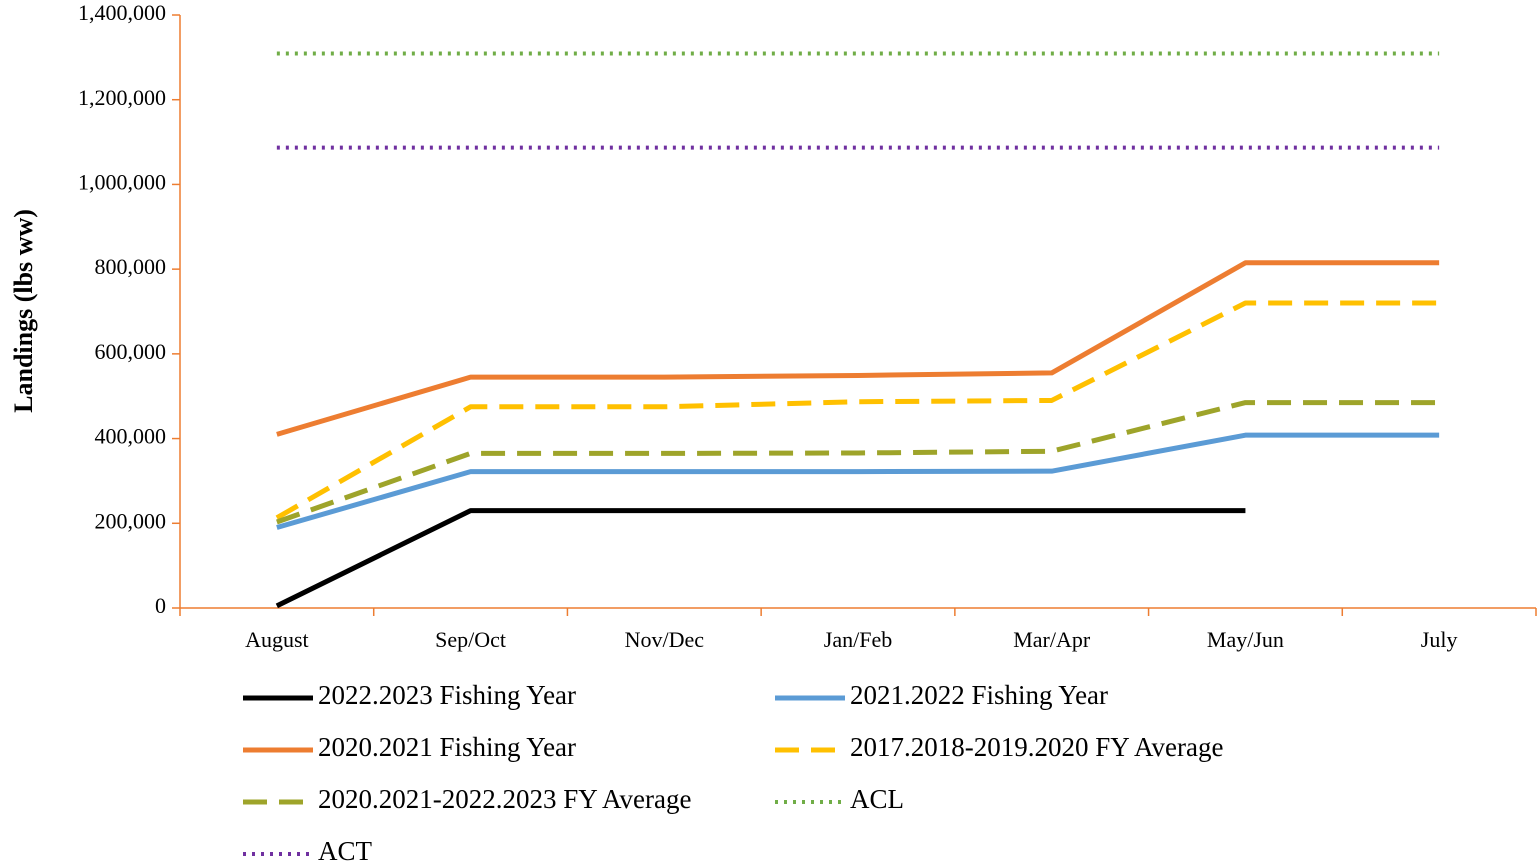 The height and width of the screenshot is (865, 1537). Describe the element at coordinates (1439, 639) in the screenshot. I see `x-tick-label: July` at that location.